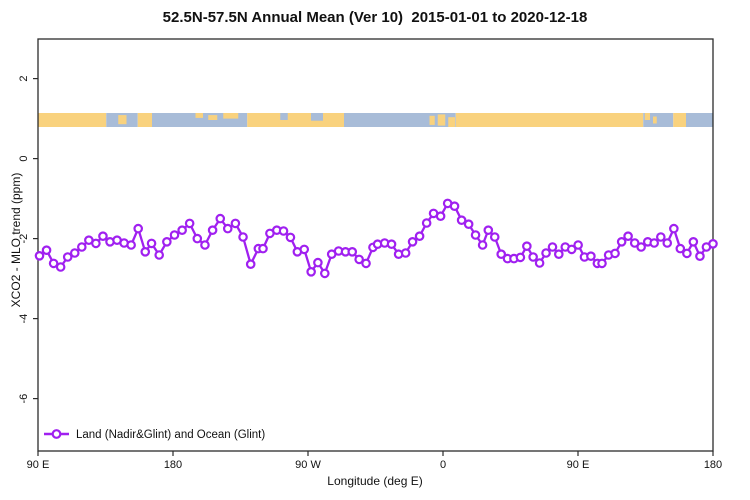  What do you see at coordinates (317, 117) in the screenshot?
I see `ocean-patch` at bounding box center [317, 117].